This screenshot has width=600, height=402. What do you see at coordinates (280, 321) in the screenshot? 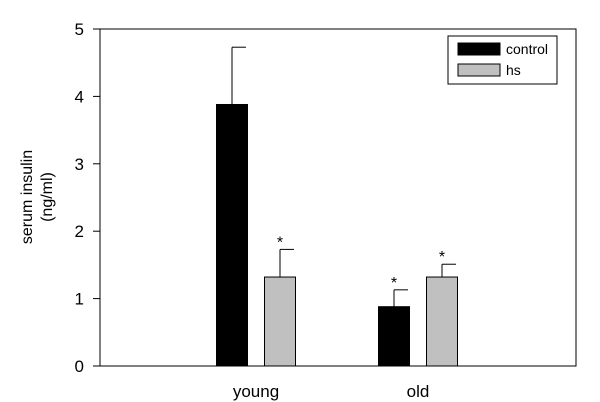
I see `bar-hs-young` at bounding box center [280, 321].